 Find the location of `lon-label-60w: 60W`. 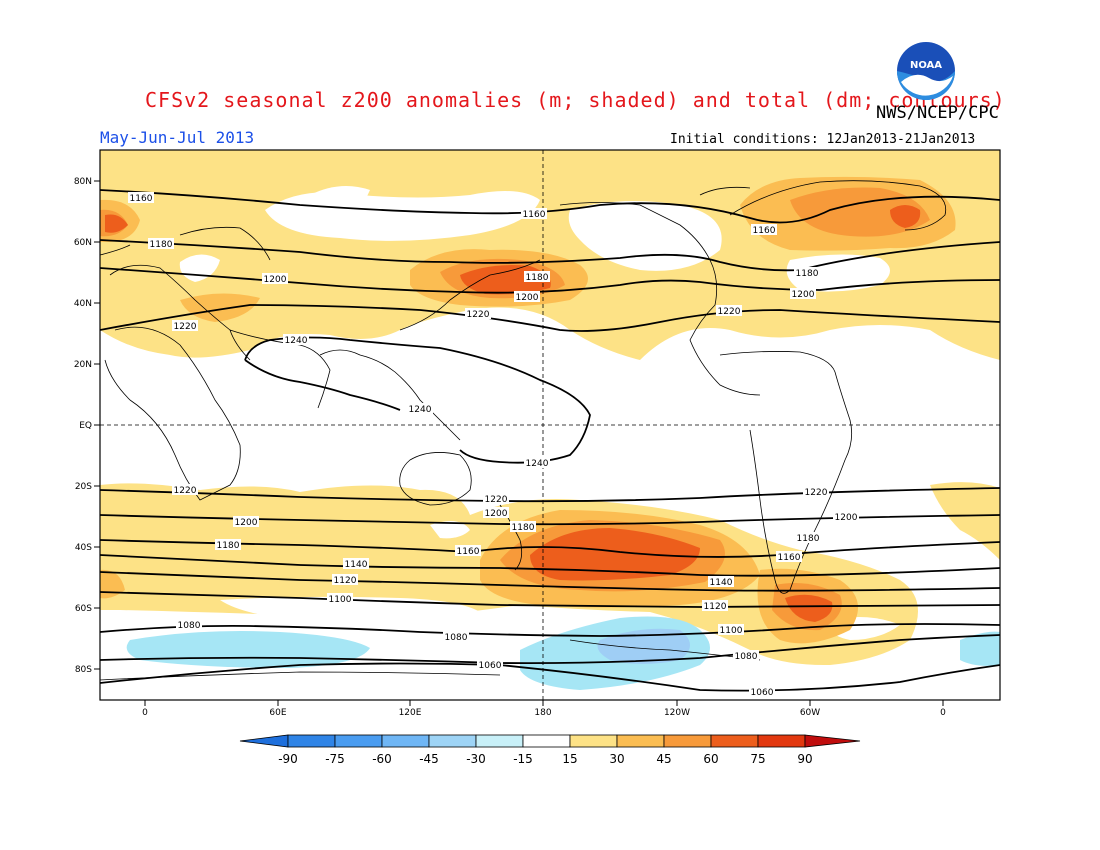

lon-label-60w: 60W is located at coordinates (810, 713).